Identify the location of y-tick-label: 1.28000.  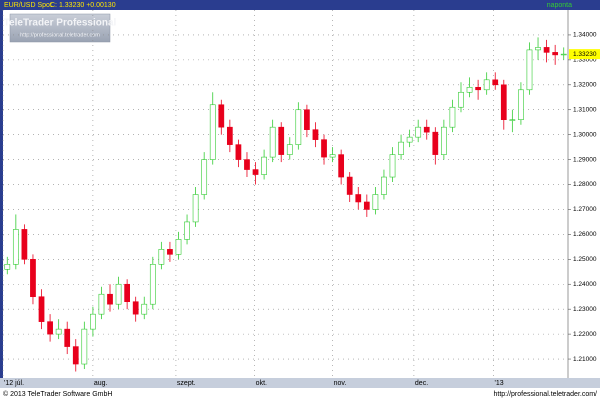
(585, 184).